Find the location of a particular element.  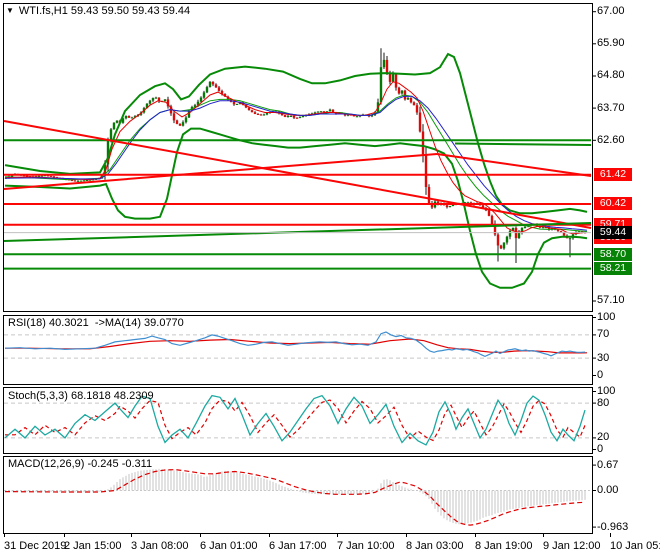

symbol-timeframe-label: WTI.fs,H1 is located at coordinates (43, 11).